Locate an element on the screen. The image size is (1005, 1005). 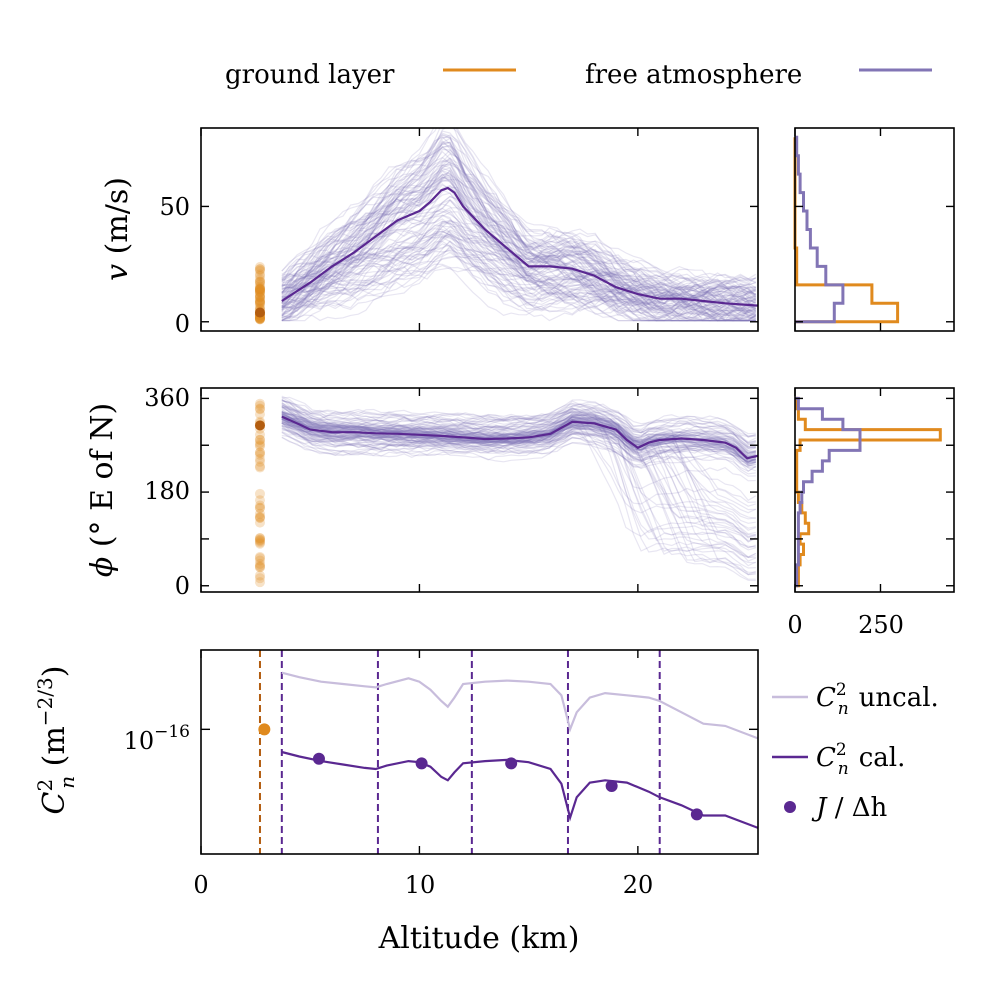
panel-wind-direction: 0 180 360 ϕ (° E of N) is located at coordinates (422, 492).